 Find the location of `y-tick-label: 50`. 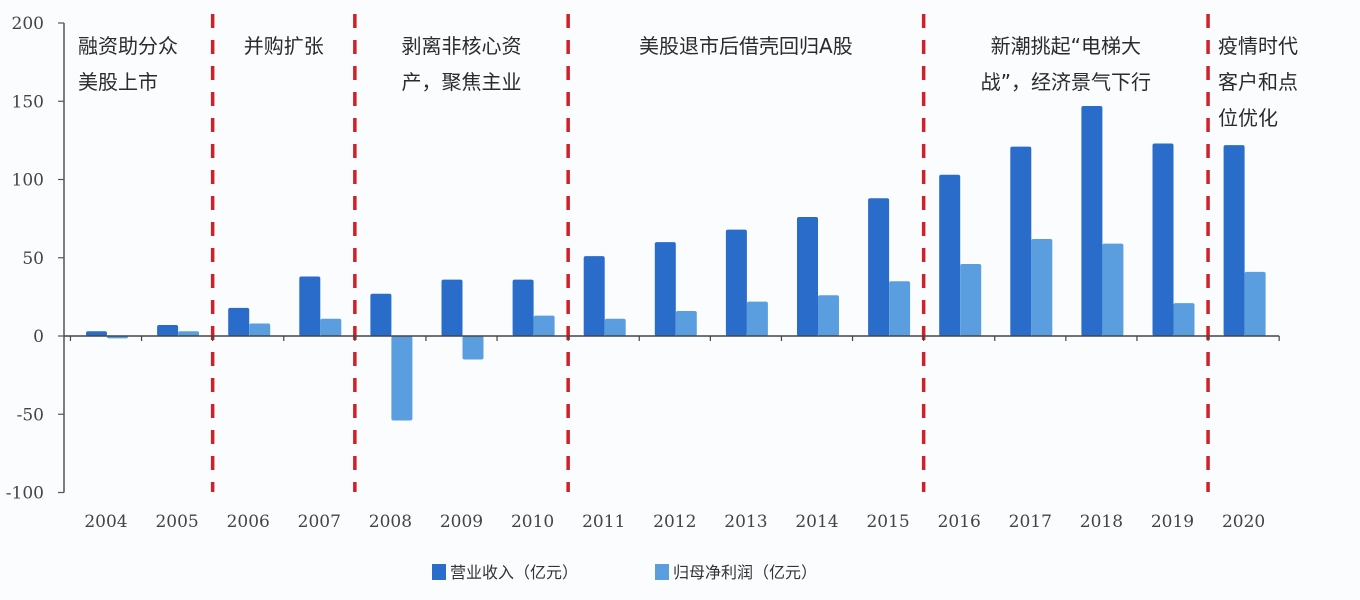

y-tick-label: 50 is located at coordinates (33, 259).